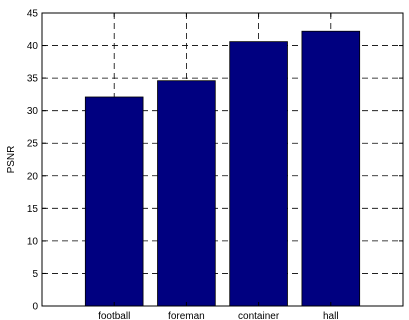 Image resolution: width=409 pixels, height=320 pixels. Describe the element at coordinates (33, 111) in the screenshot. I see `y-tick-label: 30` at that location.